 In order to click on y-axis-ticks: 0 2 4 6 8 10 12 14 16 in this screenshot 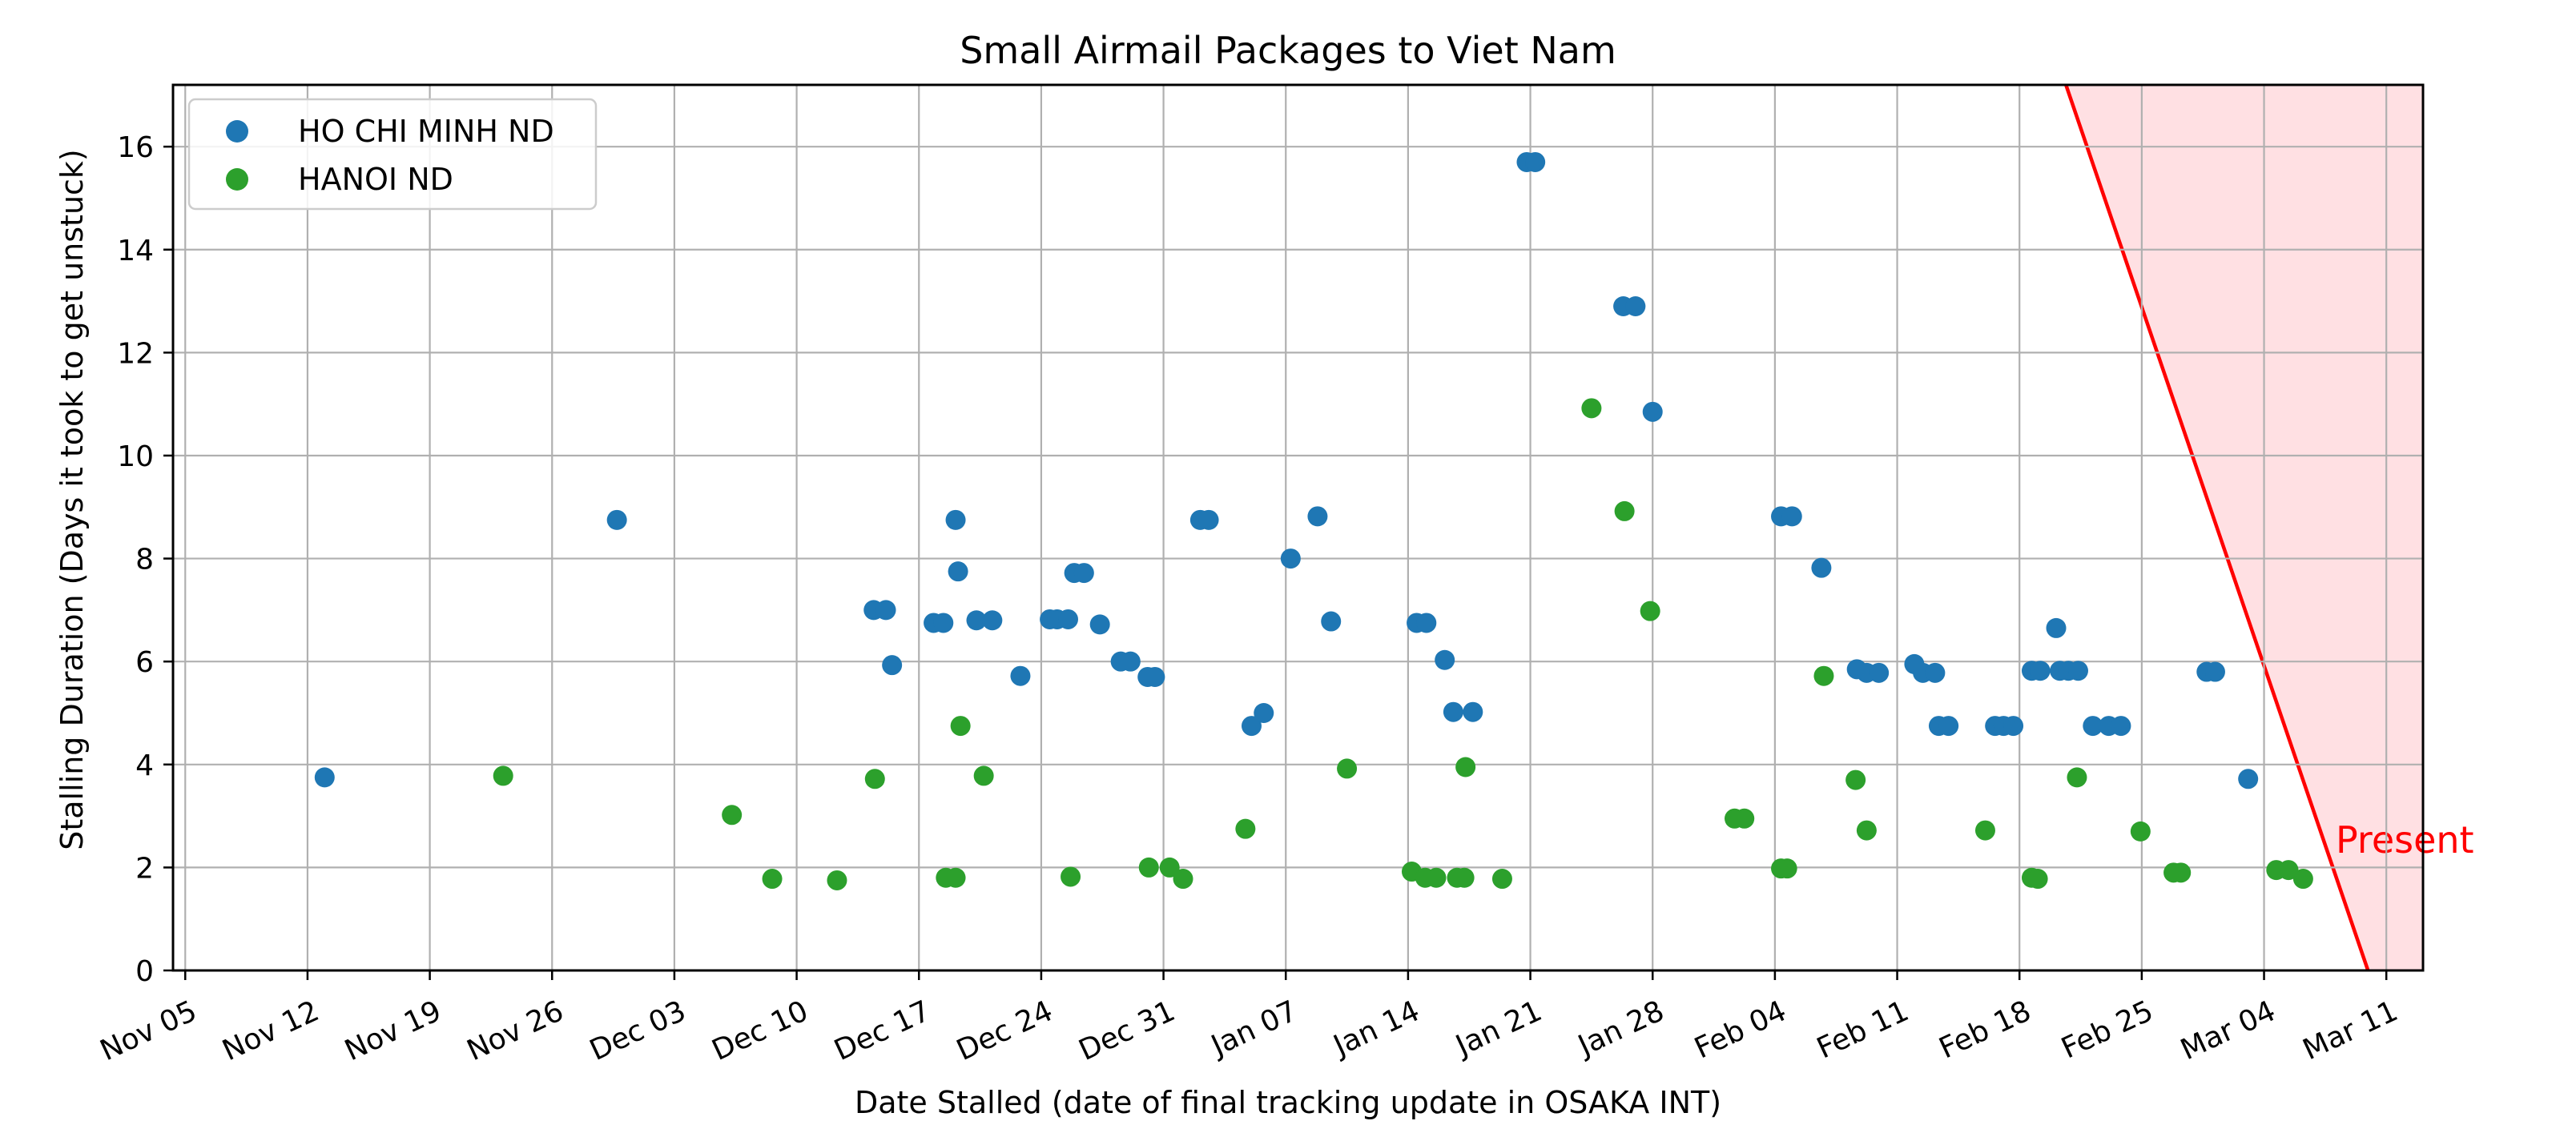, I will do `click(145, 560)`.